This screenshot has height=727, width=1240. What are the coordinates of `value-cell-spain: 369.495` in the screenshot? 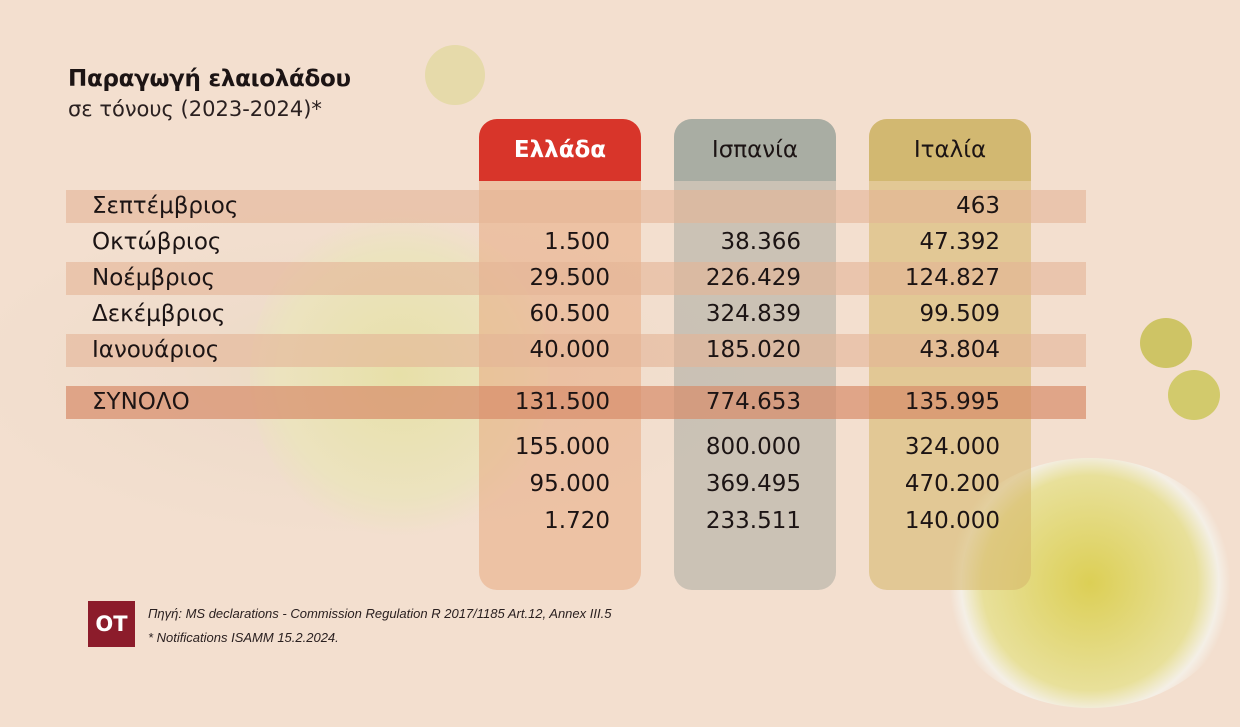 It's located at (753, 484).